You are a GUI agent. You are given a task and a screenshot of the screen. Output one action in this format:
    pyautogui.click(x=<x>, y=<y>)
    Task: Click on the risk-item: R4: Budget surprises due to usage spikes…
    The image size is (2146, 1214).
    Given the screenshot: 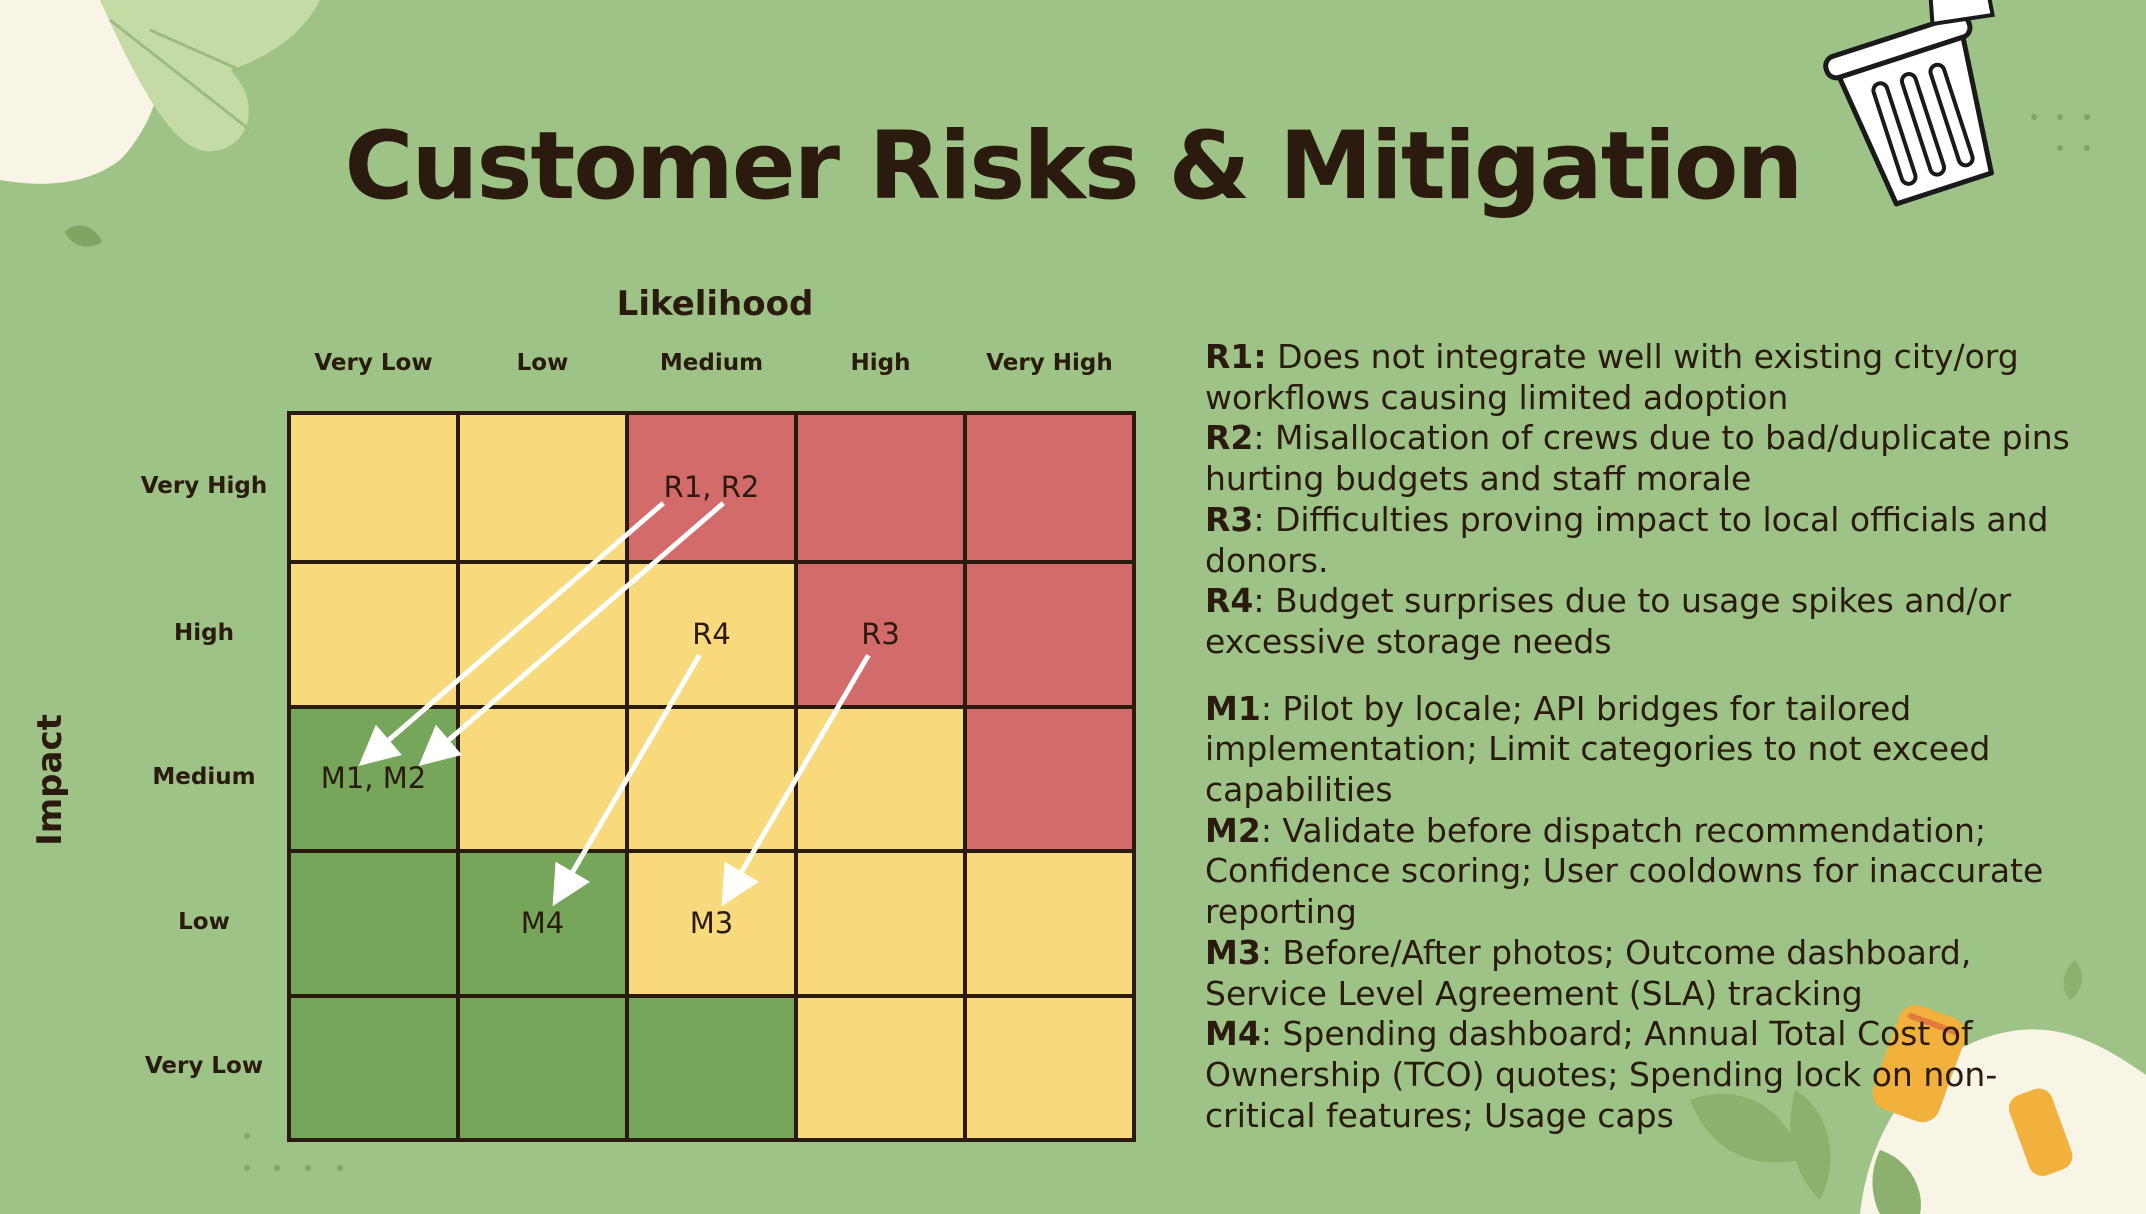 What is the action you would take?
    pyautogui.click(x=1645, y=621)
    